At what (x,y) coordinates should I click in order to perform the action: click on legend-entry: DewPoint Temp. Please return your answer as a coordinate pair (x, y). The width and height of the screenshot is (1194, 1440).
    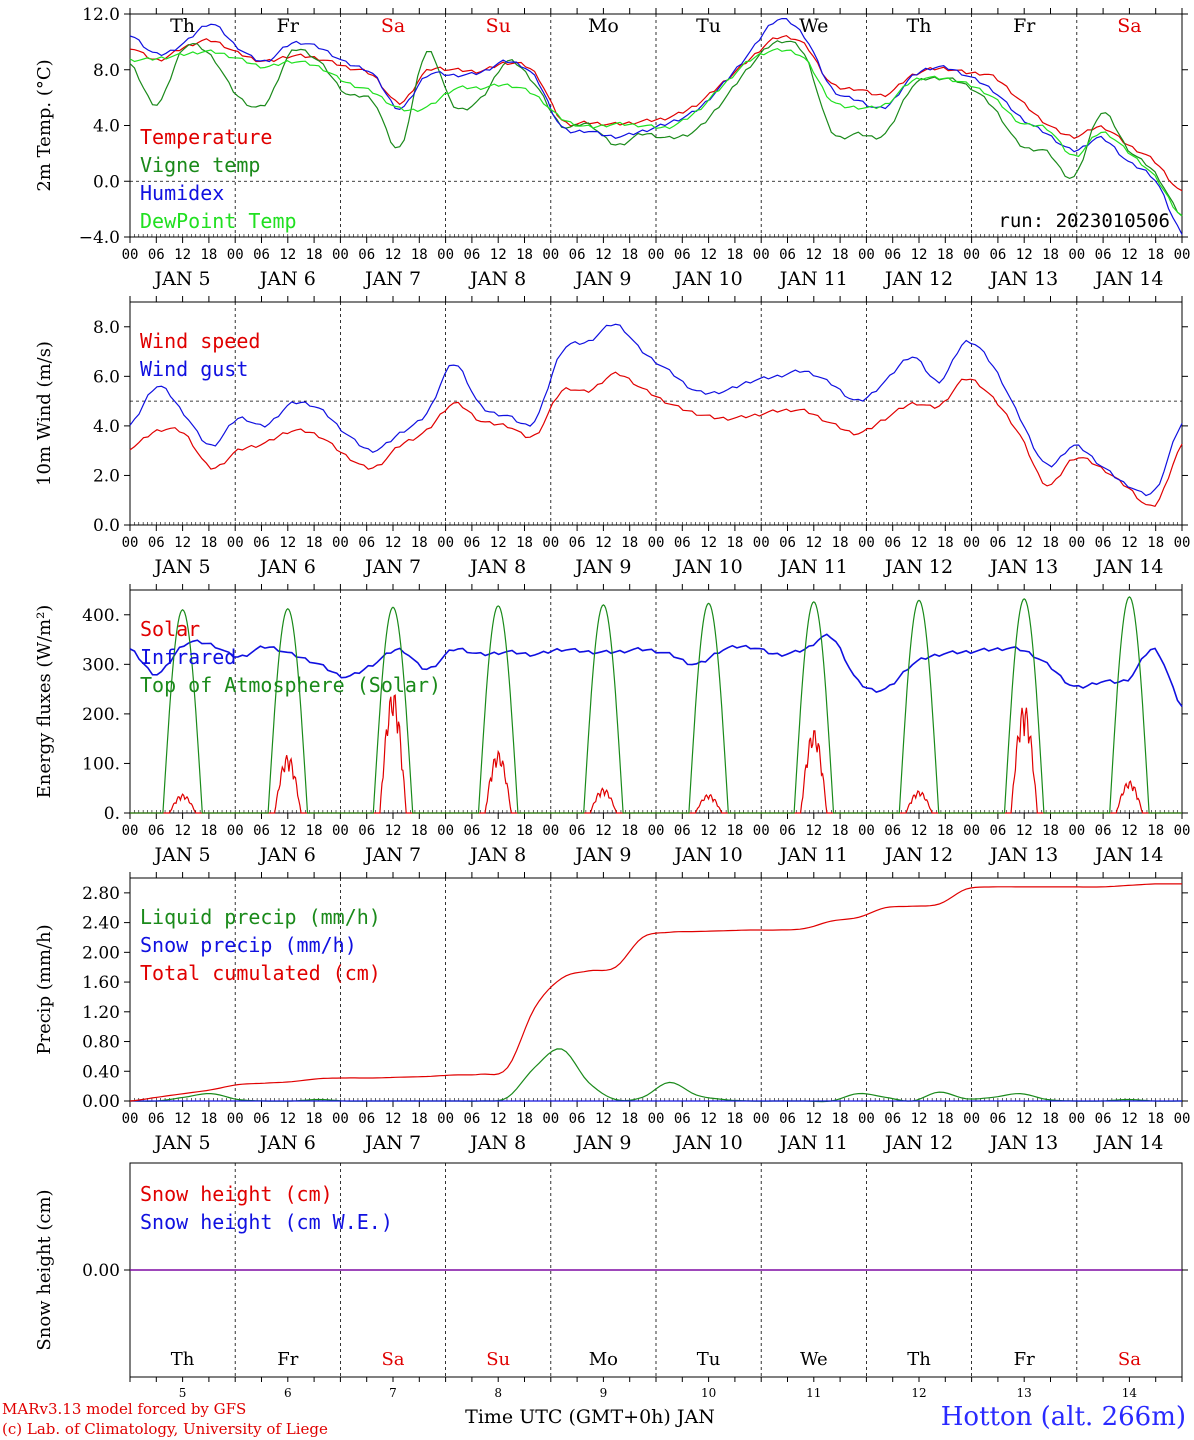
    Looking at the image, I should click on (218, 221).